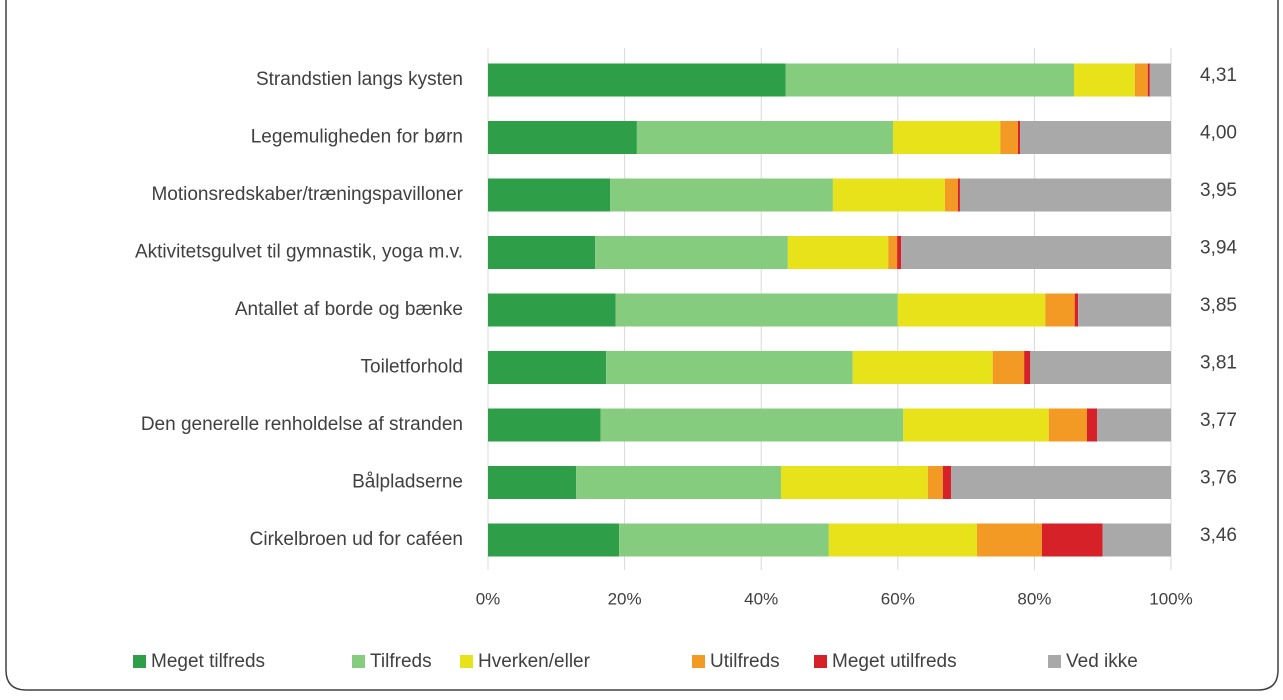  Describe the element at coordinates (745, 661) in the screenshot. I see `legend-label: Utilfreds` at that location.